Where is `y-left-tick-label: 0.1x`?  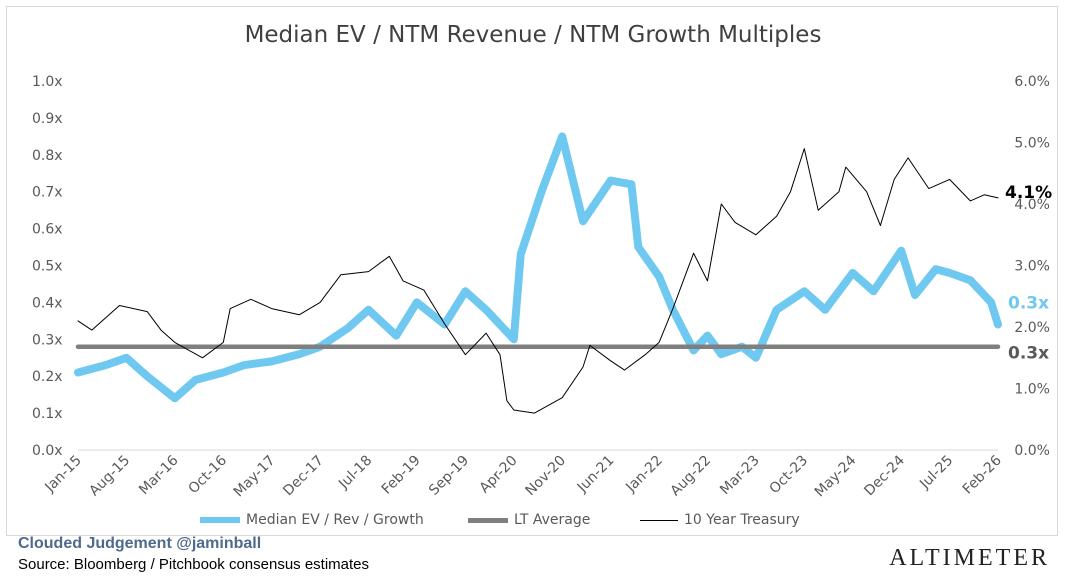
y-left-tick-label: 0.1x is located at coordinates (47, 414).